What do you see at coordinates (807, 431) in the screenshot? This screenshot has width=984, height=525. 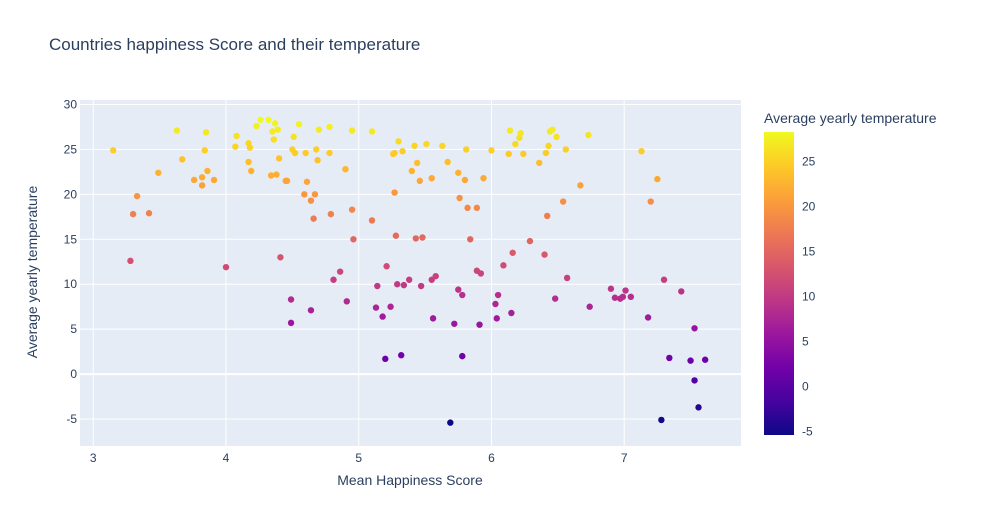 I see `colorbar-tick-label: -5` at bounding box center [807, 431].